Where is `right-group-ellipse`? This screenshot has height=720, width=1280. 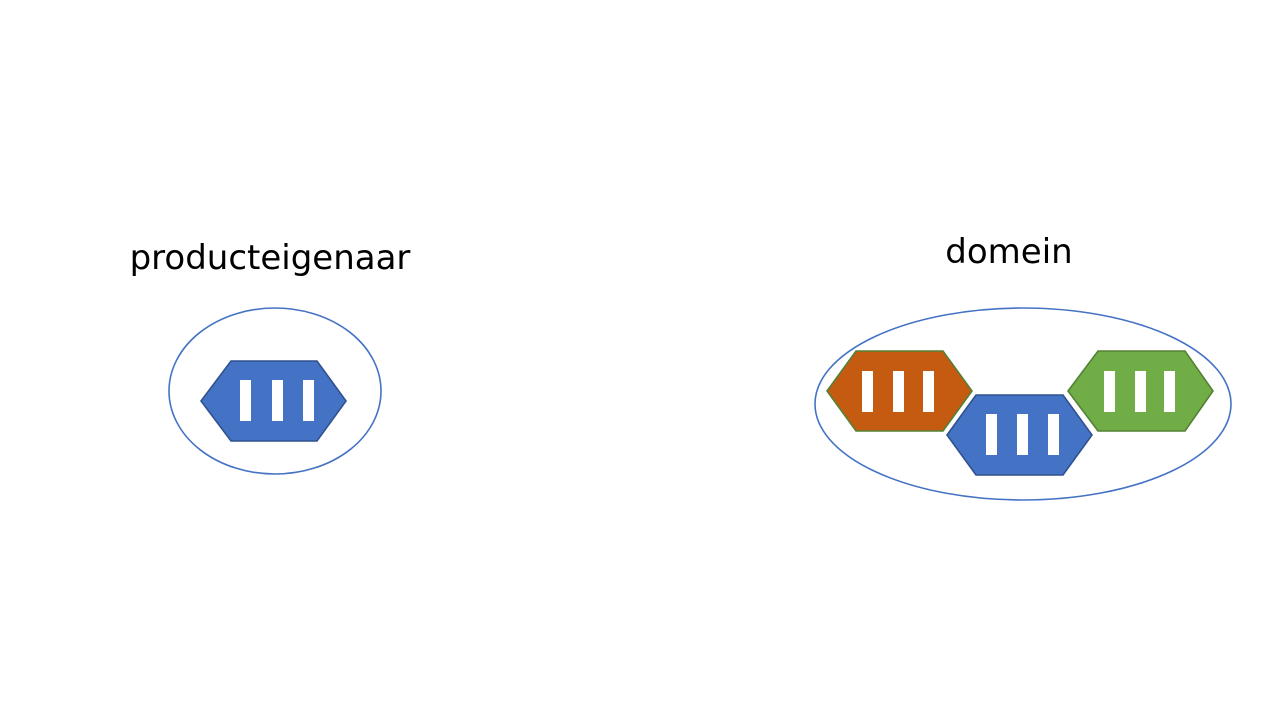 right-group-ellipse is located at coordinates (1023, 404).